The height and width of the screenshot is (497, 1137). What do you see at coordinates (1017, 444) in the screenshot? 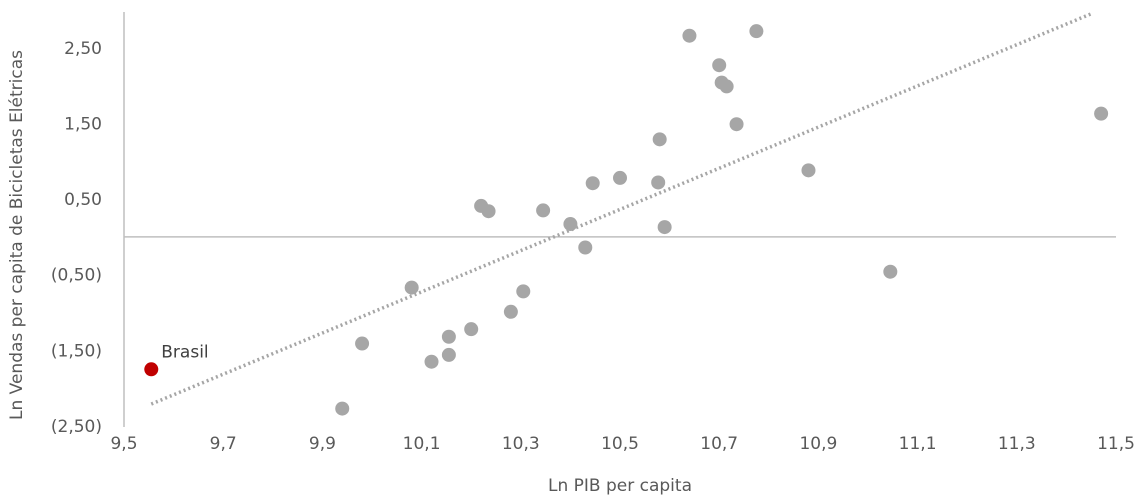
I see `x-tick-label: 11,3` at bounding box center [1017, 444].